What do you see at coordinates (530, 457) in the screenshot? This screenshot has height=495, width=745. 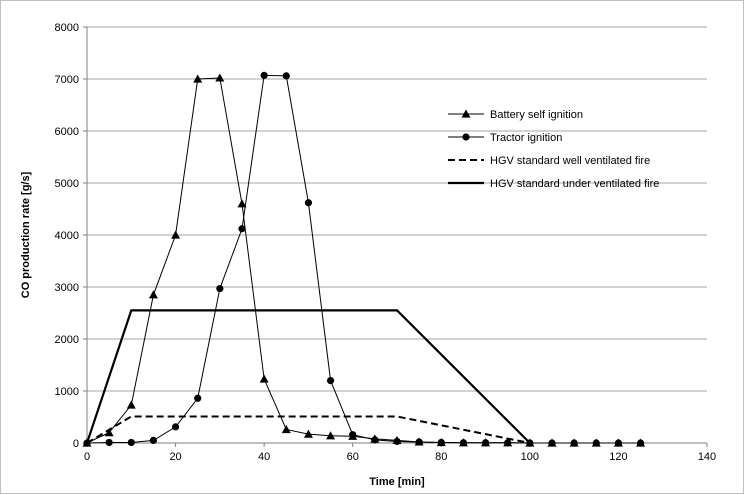 I see `x-tick-label: 100` at bounding box center [530, 457].